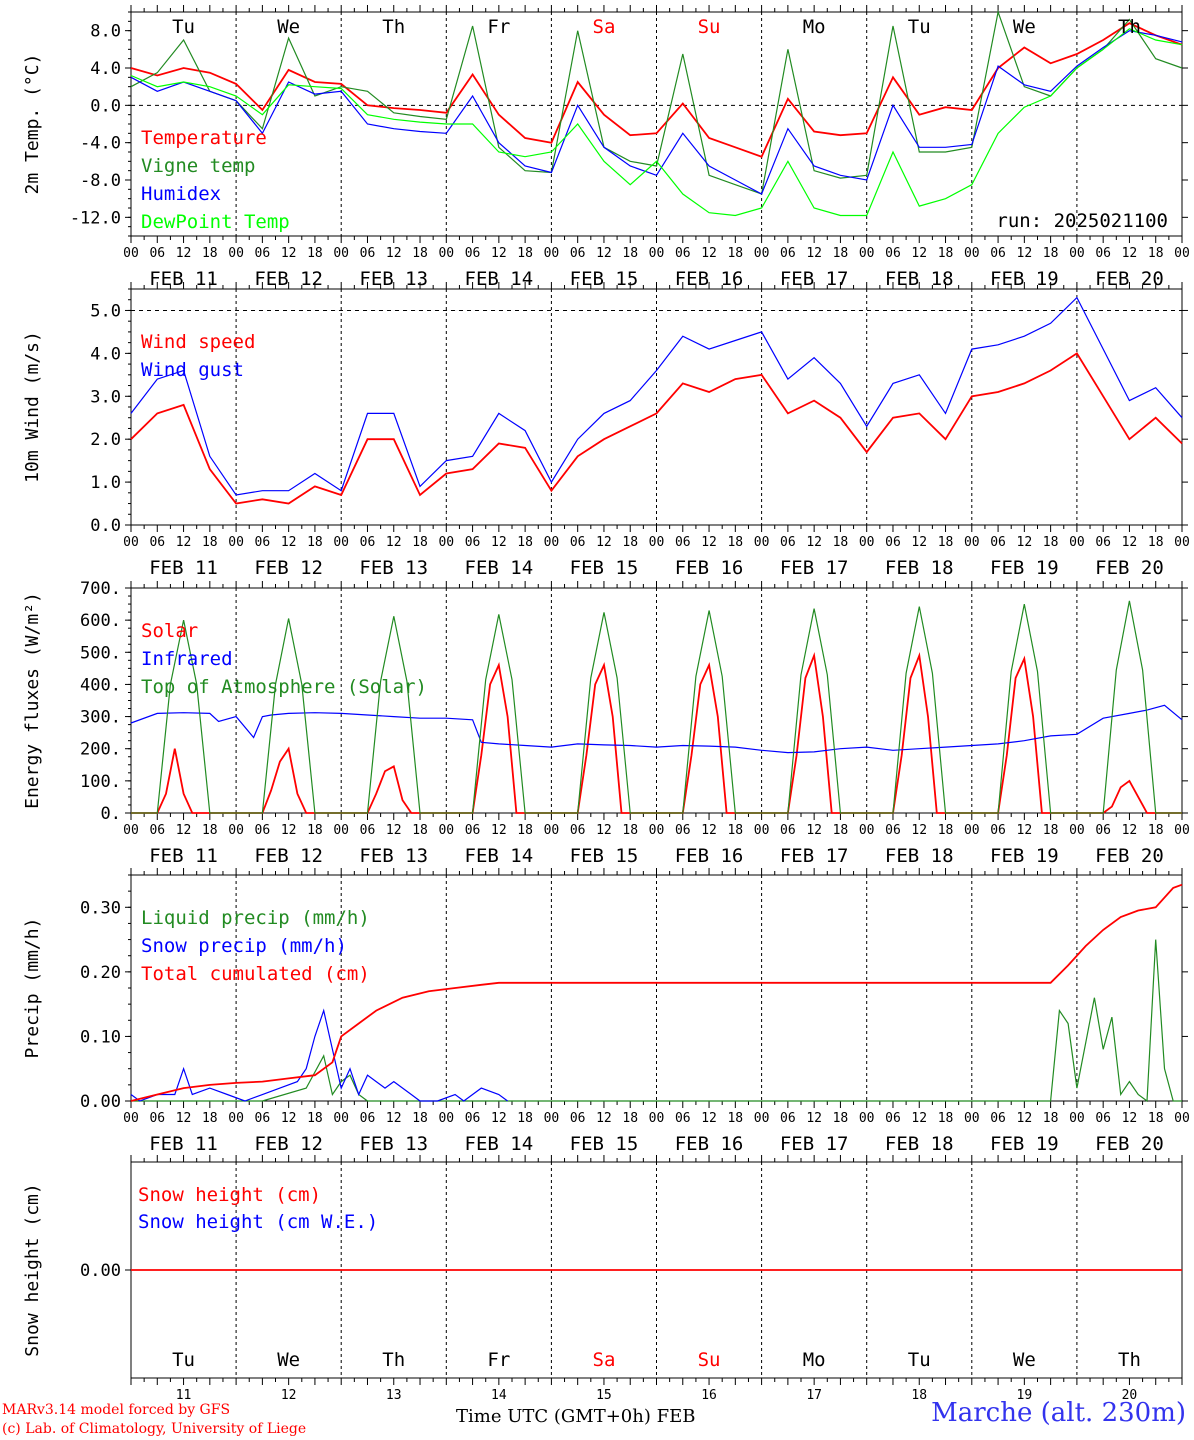  What do you see at coordinates (919, 1360) in the screenshot?
I see `weekday-label-bottom: Tu` at bounding box center [919, 1360].